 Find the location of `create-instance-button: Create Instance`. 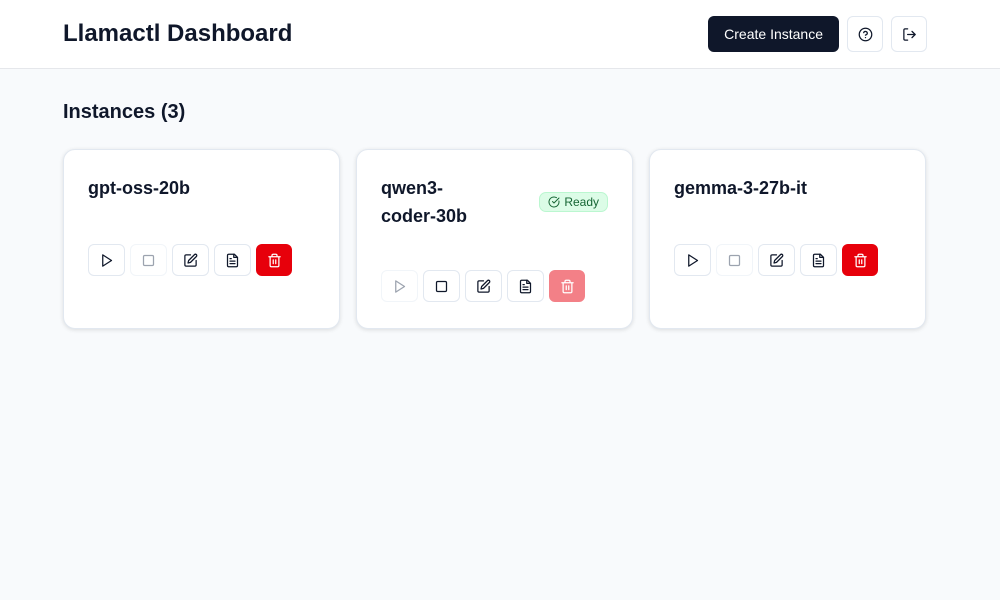

create-instance-button: Create Instance is located at coordinates (773, 34).